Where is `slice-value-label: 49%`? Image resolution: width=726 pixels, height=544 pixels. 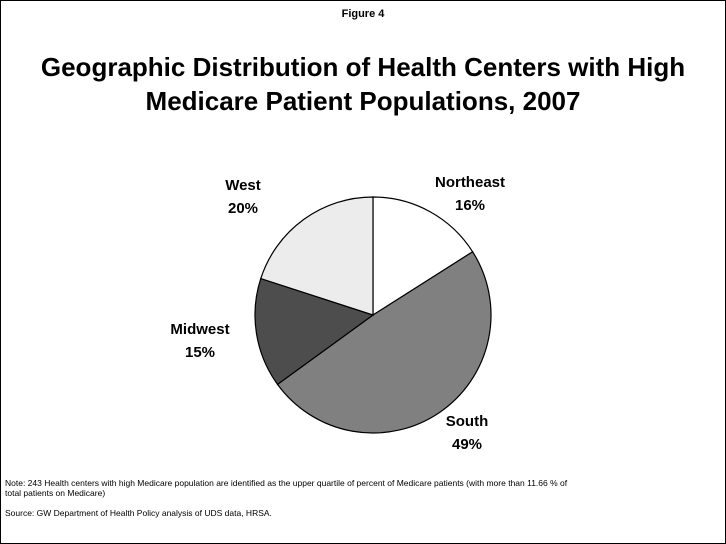
slice-value-label: 49% is located at coordinates (467, 444).